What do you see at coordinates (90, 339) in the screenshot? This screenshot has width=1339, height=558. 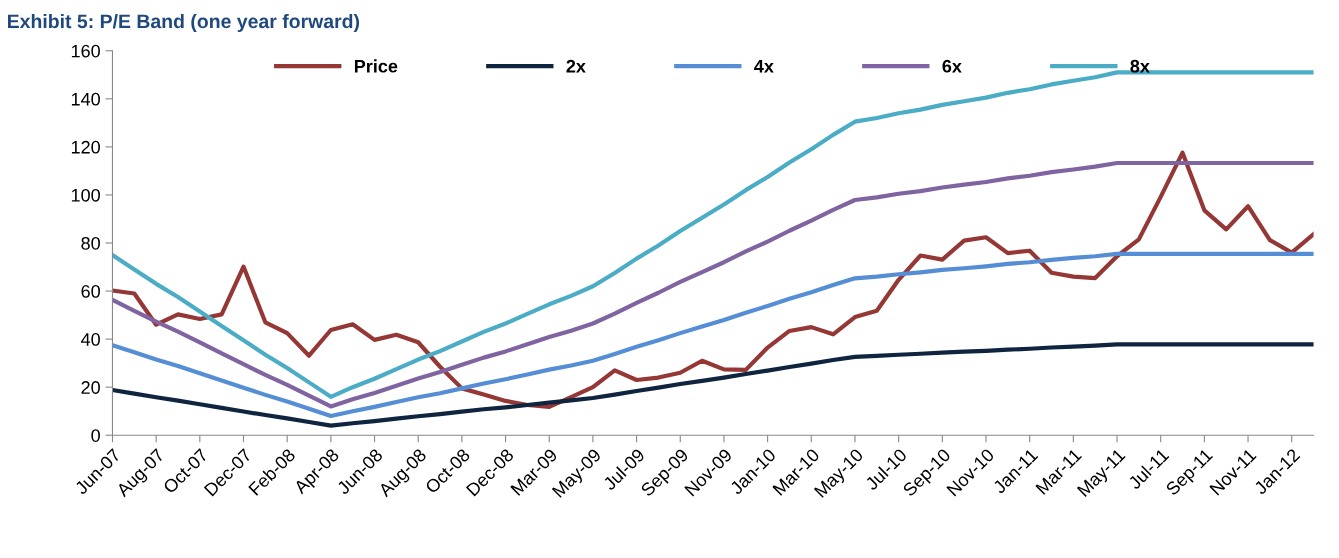 I see `y-tick-label: 40` at bounding box center [90, 339].